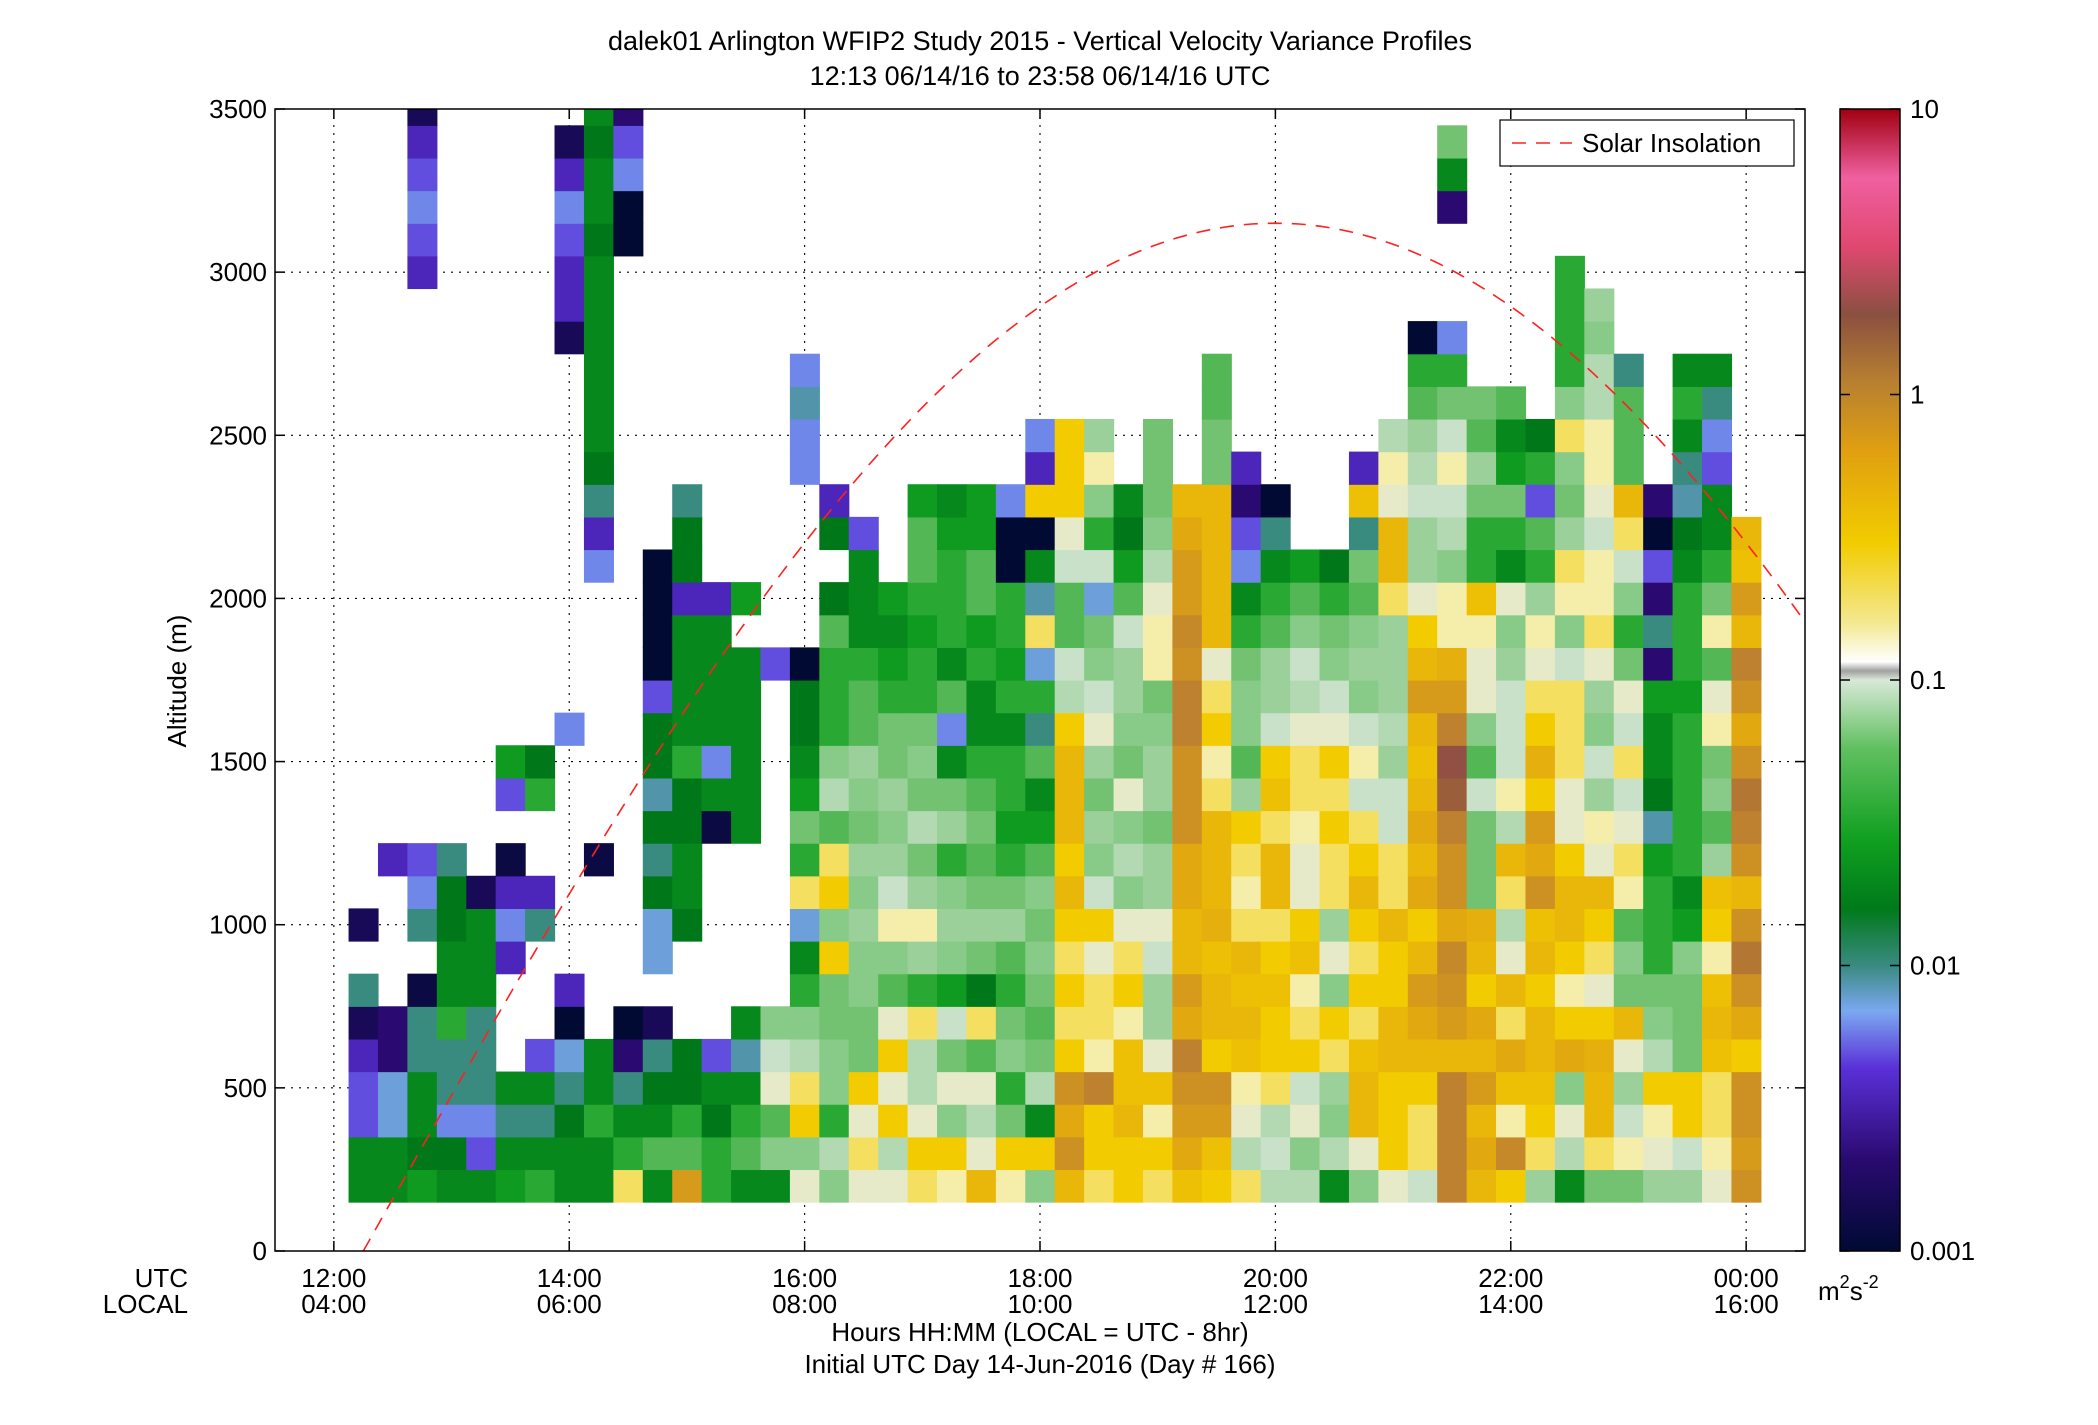 Image resolution: width=2098 pixels, height=1425 pixels. What do you see at coordinates (1935, 966) in the screenshot?
I see `colorbar-tick-label: 0.01` at bounding box center [1935, 966].